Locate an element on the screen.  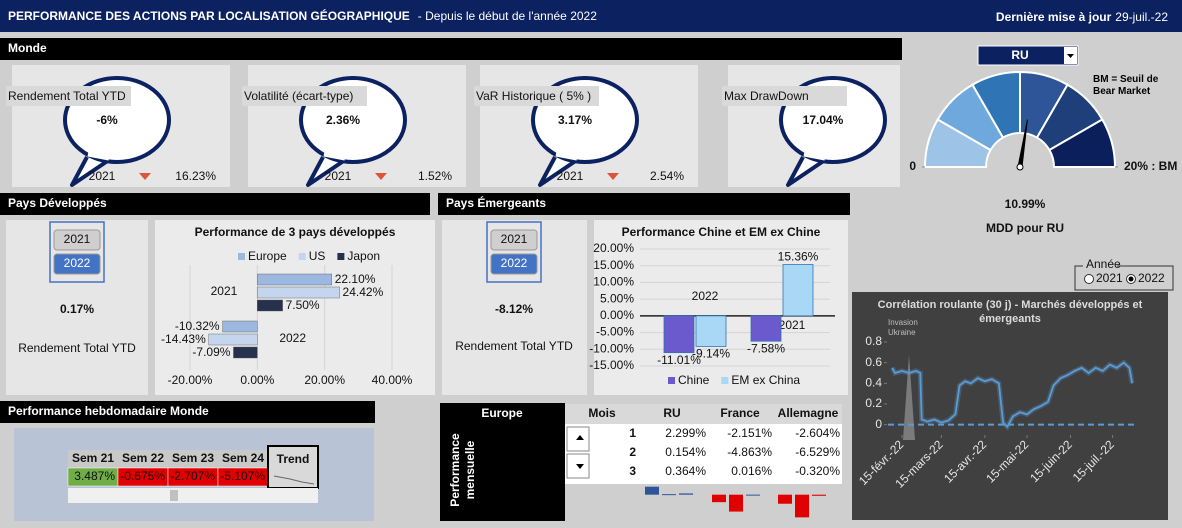
panel is located at coordinates (295, 307).